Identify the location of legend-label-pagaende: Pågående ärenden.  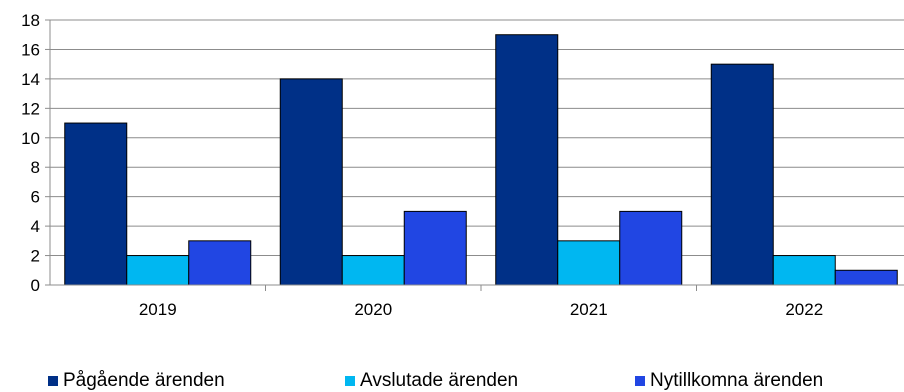
(144, 380).